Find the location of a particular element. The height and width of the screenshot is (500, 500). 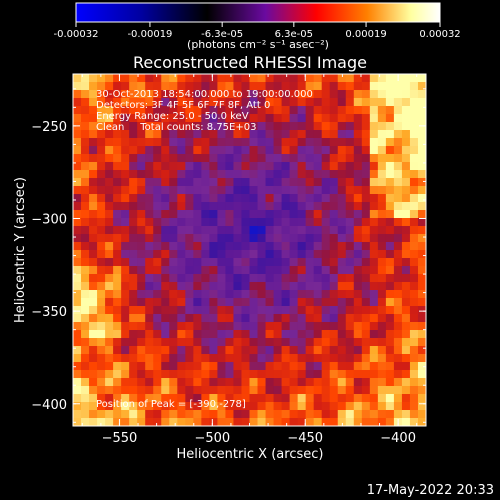

colorbar-tick-label: -0.00019 is located at coordinates (149, 34).